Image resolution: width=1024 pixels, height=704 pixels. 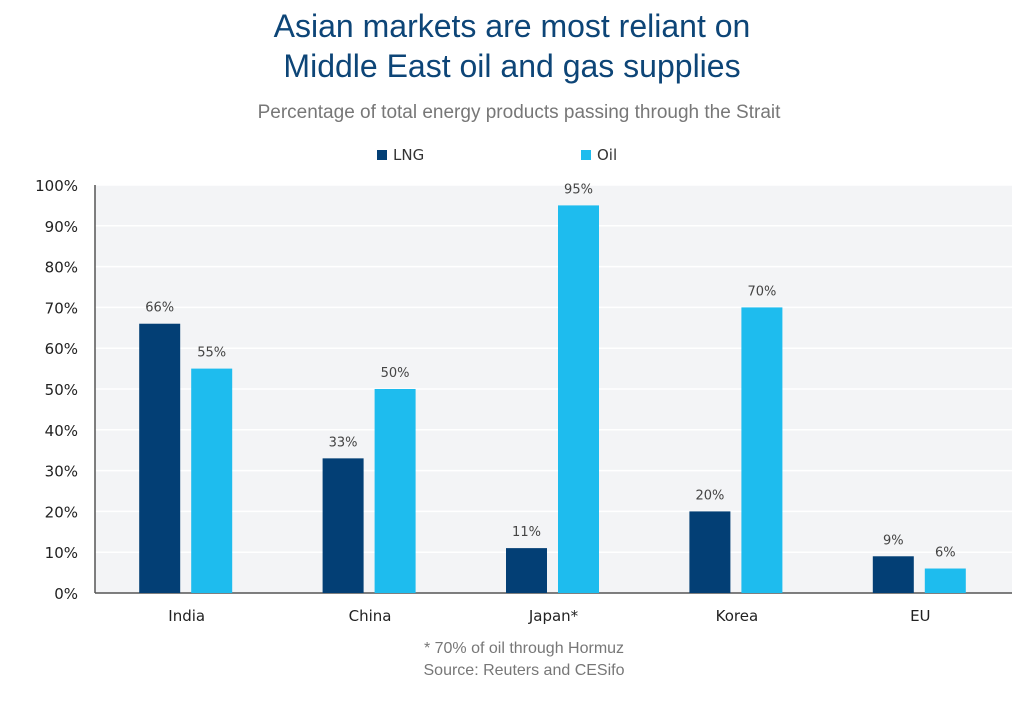 What do you see at coordinates (61, 268) in the screenshot?
I see `y-tick-label: 80%` at bounding box center [61, 268].